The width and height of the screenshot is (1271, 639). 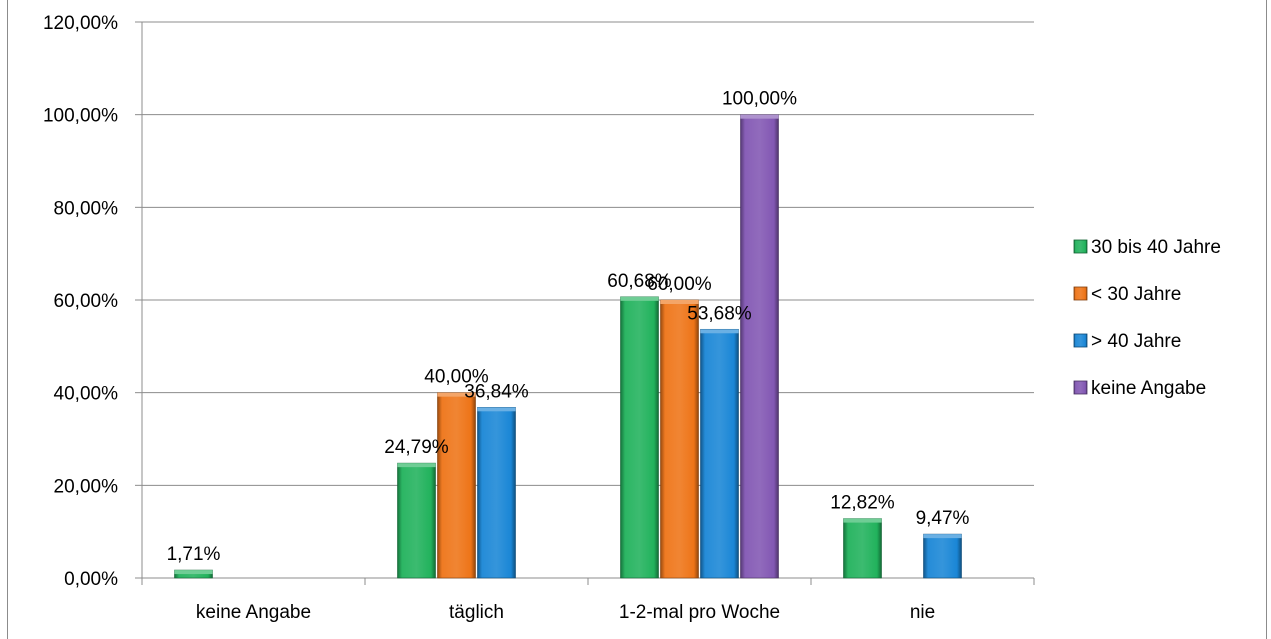 What do you see at coordinates (588, 600) in the screenshot?
I see `x-axis: keine Angabe täglich 1-2-mal pro Woche nie` at bounding box center [588, 600].